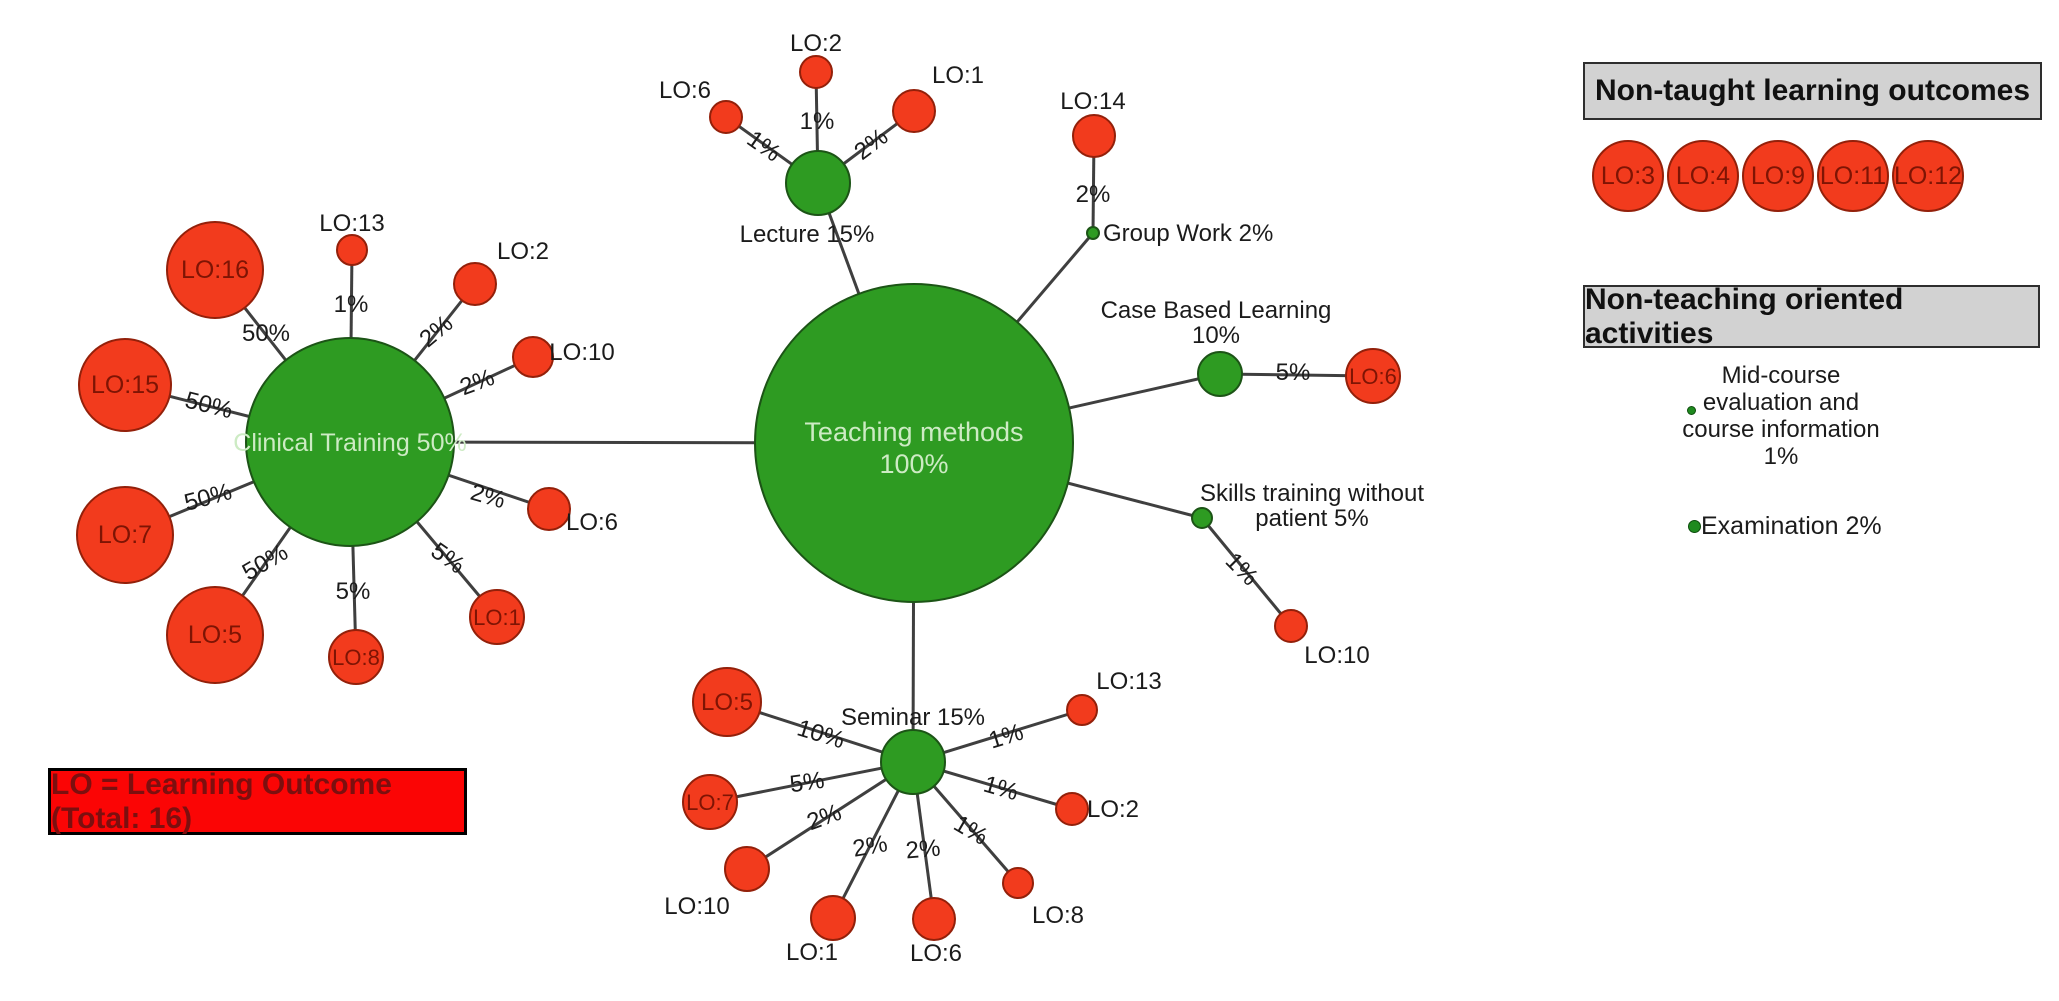 The width and height of the screenshot is (2059, 1001). I want to click on node-c-lo6, so click(549, 509).